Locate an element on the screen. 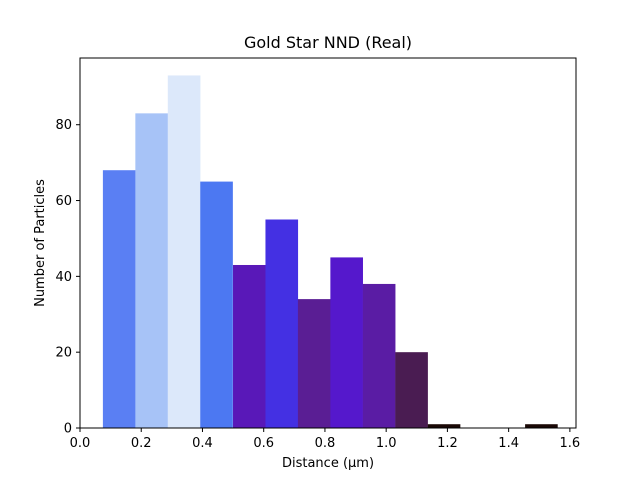 Image resolution: width=640 pixels, height=485 pixels. y-axis: 0 20 40 60 80 is located at coordinates (67, 277).